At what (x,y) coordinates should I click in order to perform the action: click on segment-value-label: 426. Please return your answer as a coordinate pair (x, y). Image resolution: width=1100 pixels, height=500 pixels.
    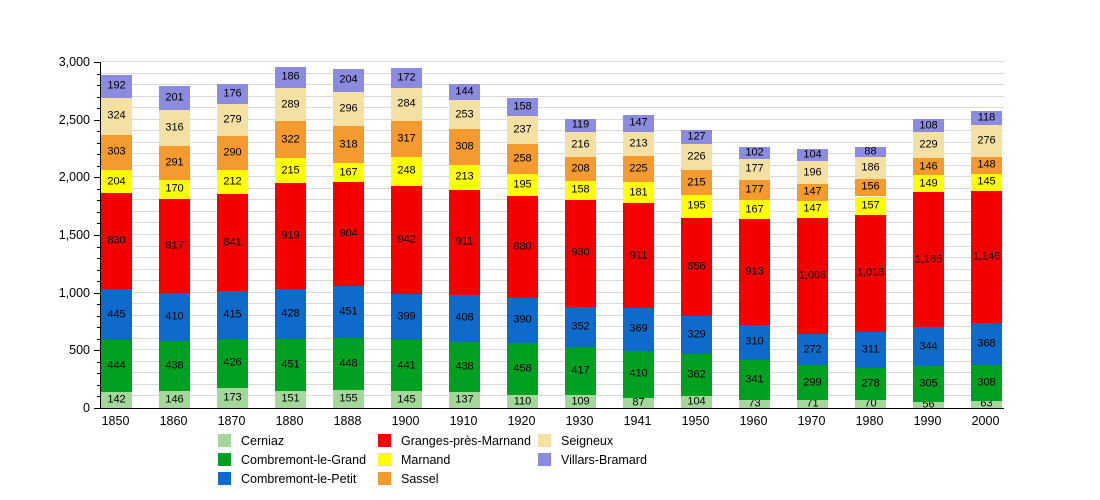
    Looking at the image, I should click on (232, 362).